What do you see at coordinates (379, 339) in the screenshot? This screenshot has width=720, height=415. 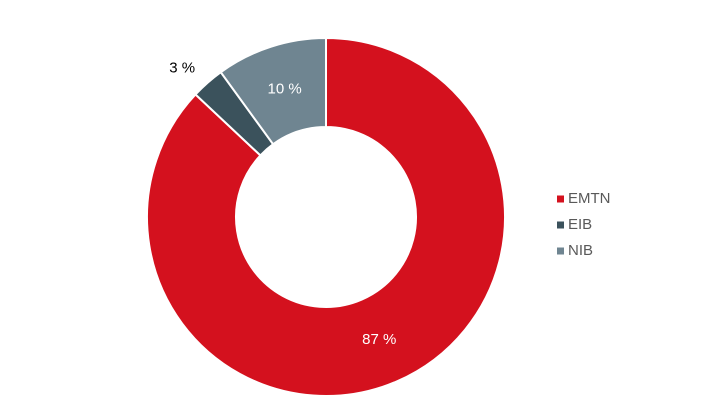 I see `data-label: 87 %` at bounding box center [379, 339].